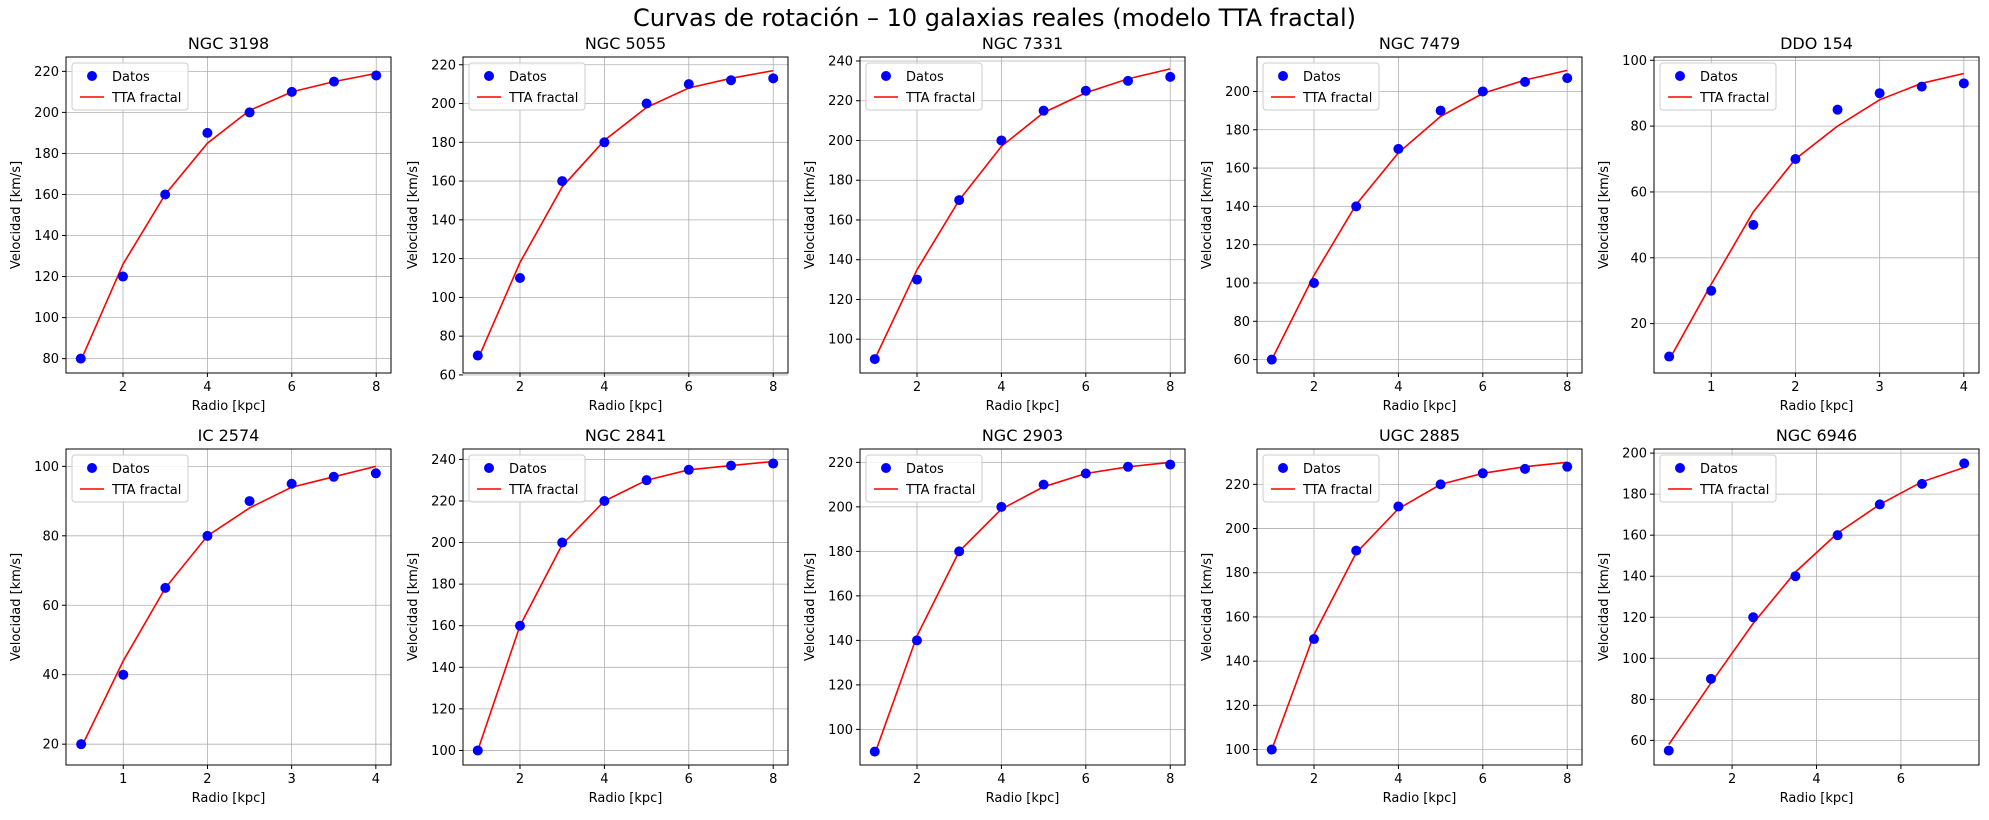 The height and width of the screenshot is (820, 1989). What do you see at coordinates (229, 435) in the screenshot?
I see `subplot-title: IC 2574` at bounding box center [229, 435].